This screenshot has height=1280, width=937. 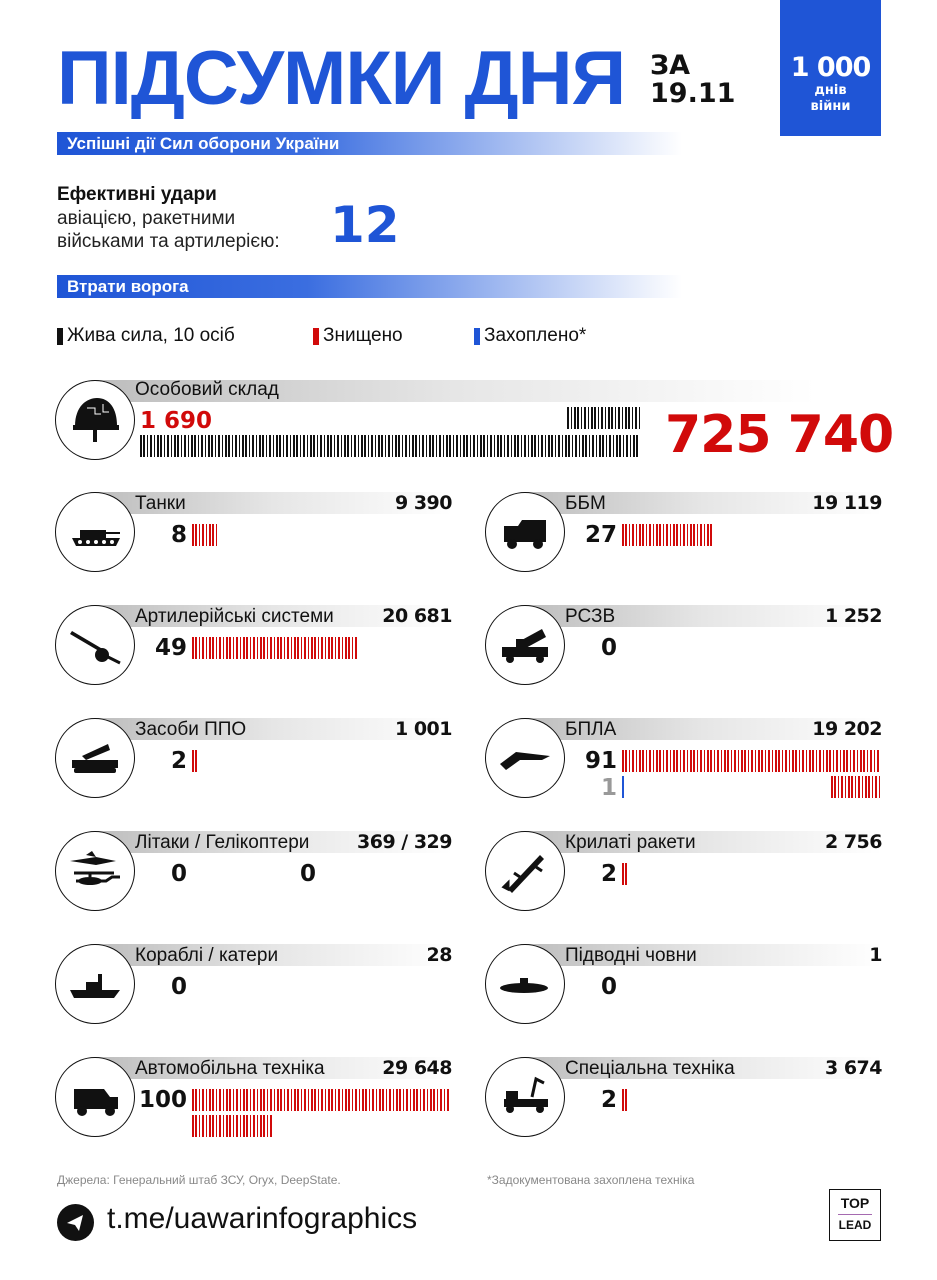 What do you see at coordinates (170, 648) in the screenshot?
I see `item-destroyed: 49` at bounding box center [170, 648].